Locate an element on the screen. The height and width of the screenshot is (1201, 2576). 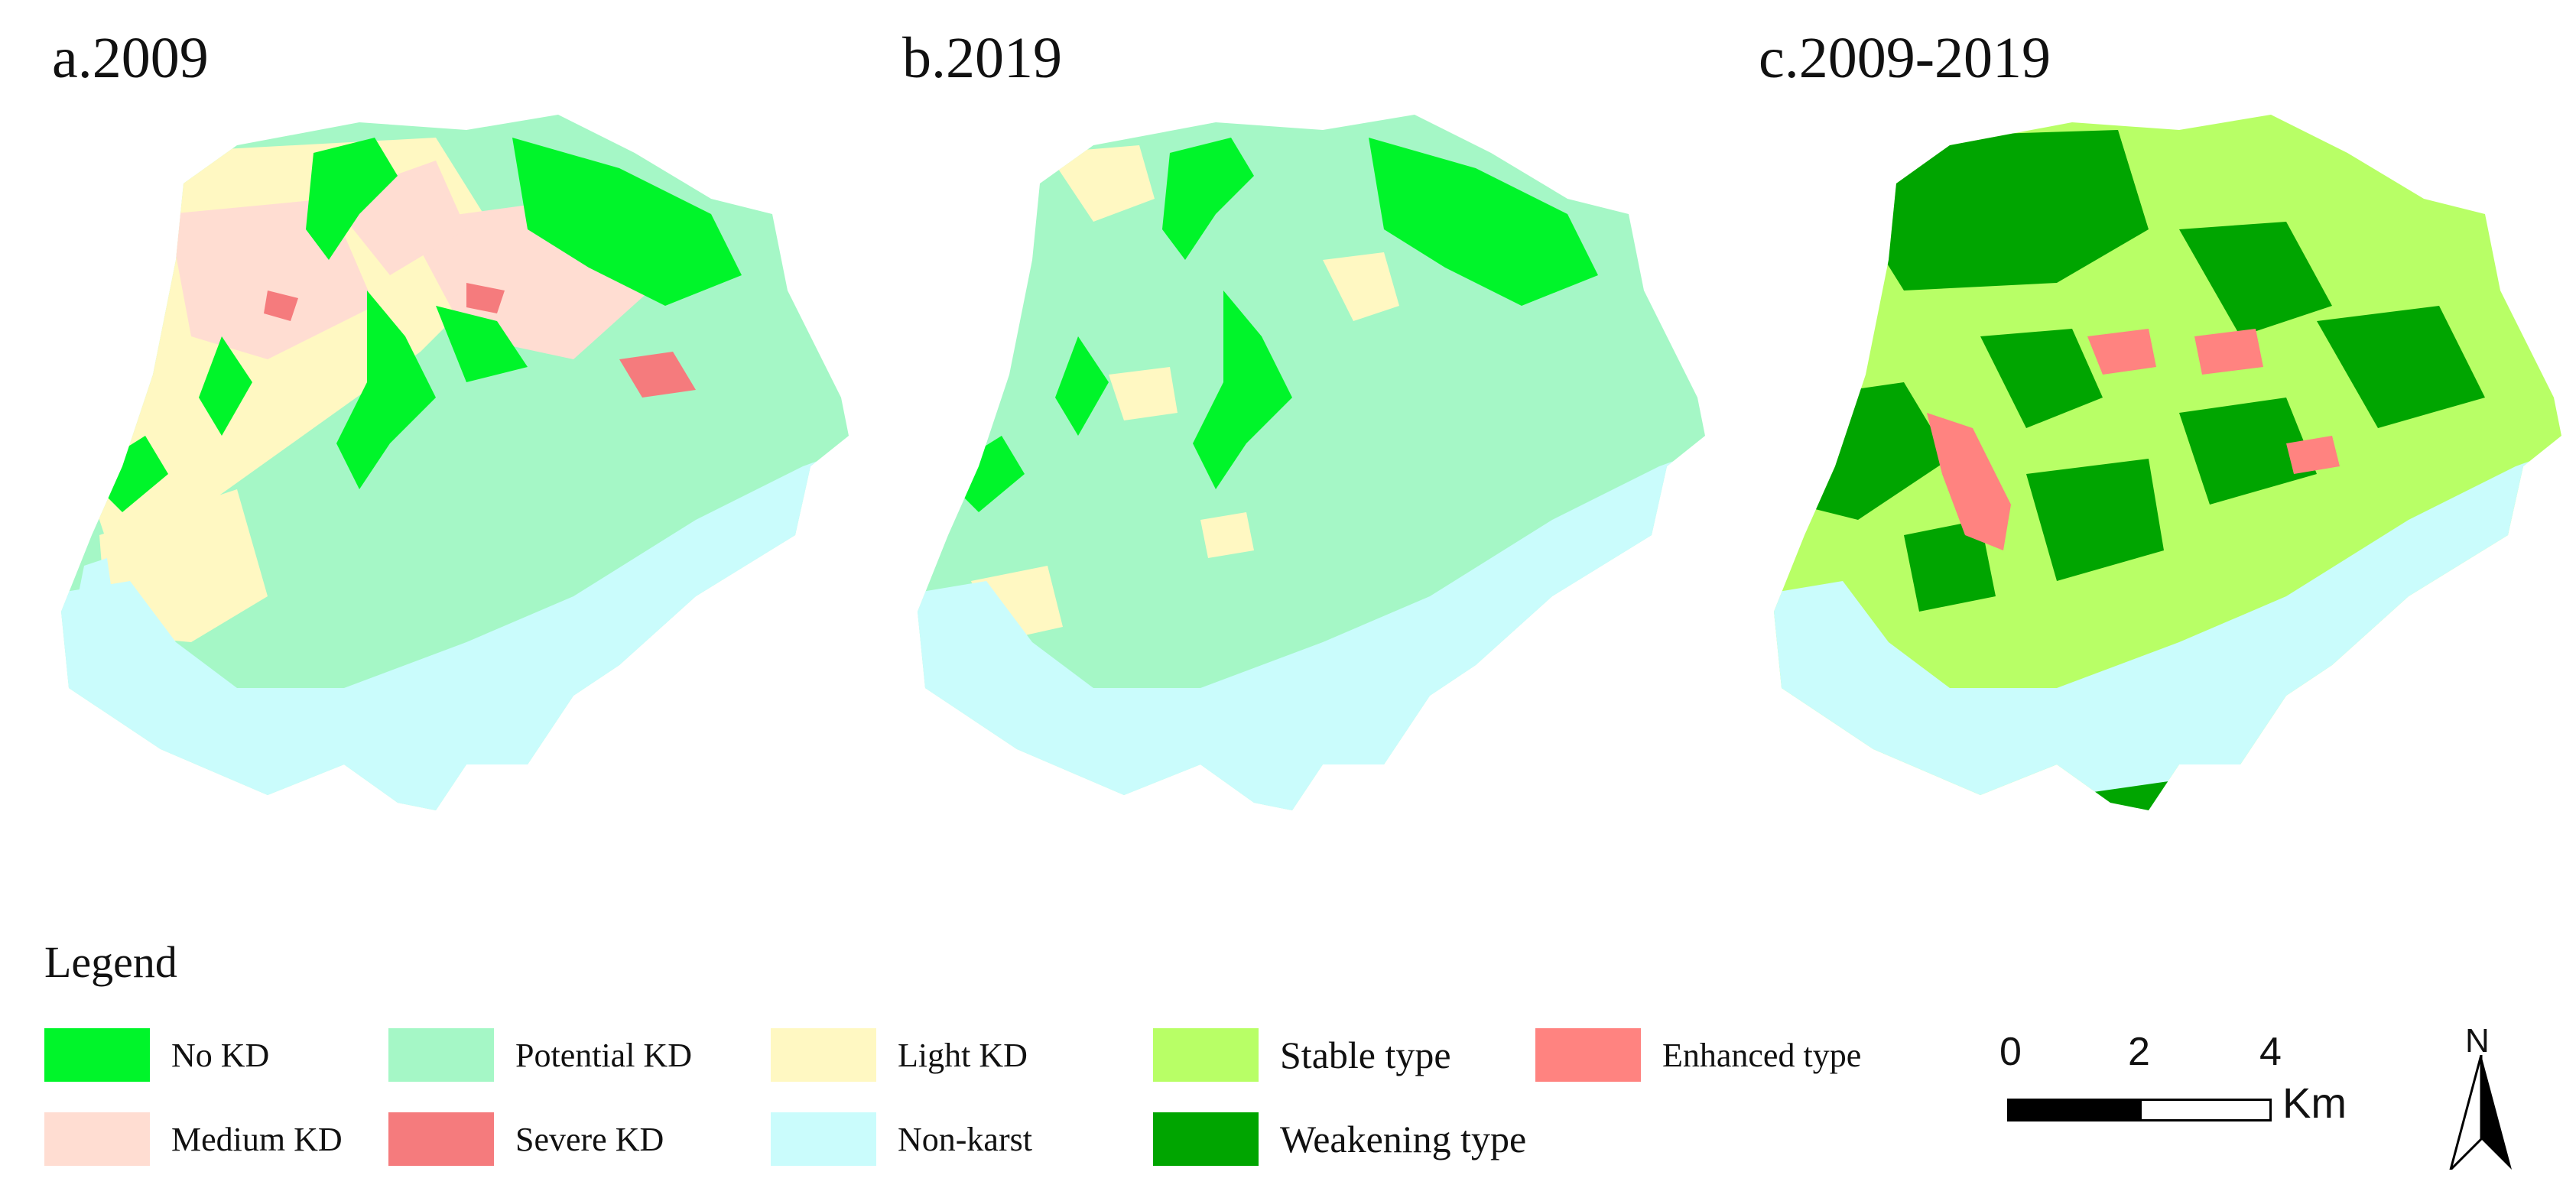
legend-label: Stable type is located at coordinates (1366, 1055).